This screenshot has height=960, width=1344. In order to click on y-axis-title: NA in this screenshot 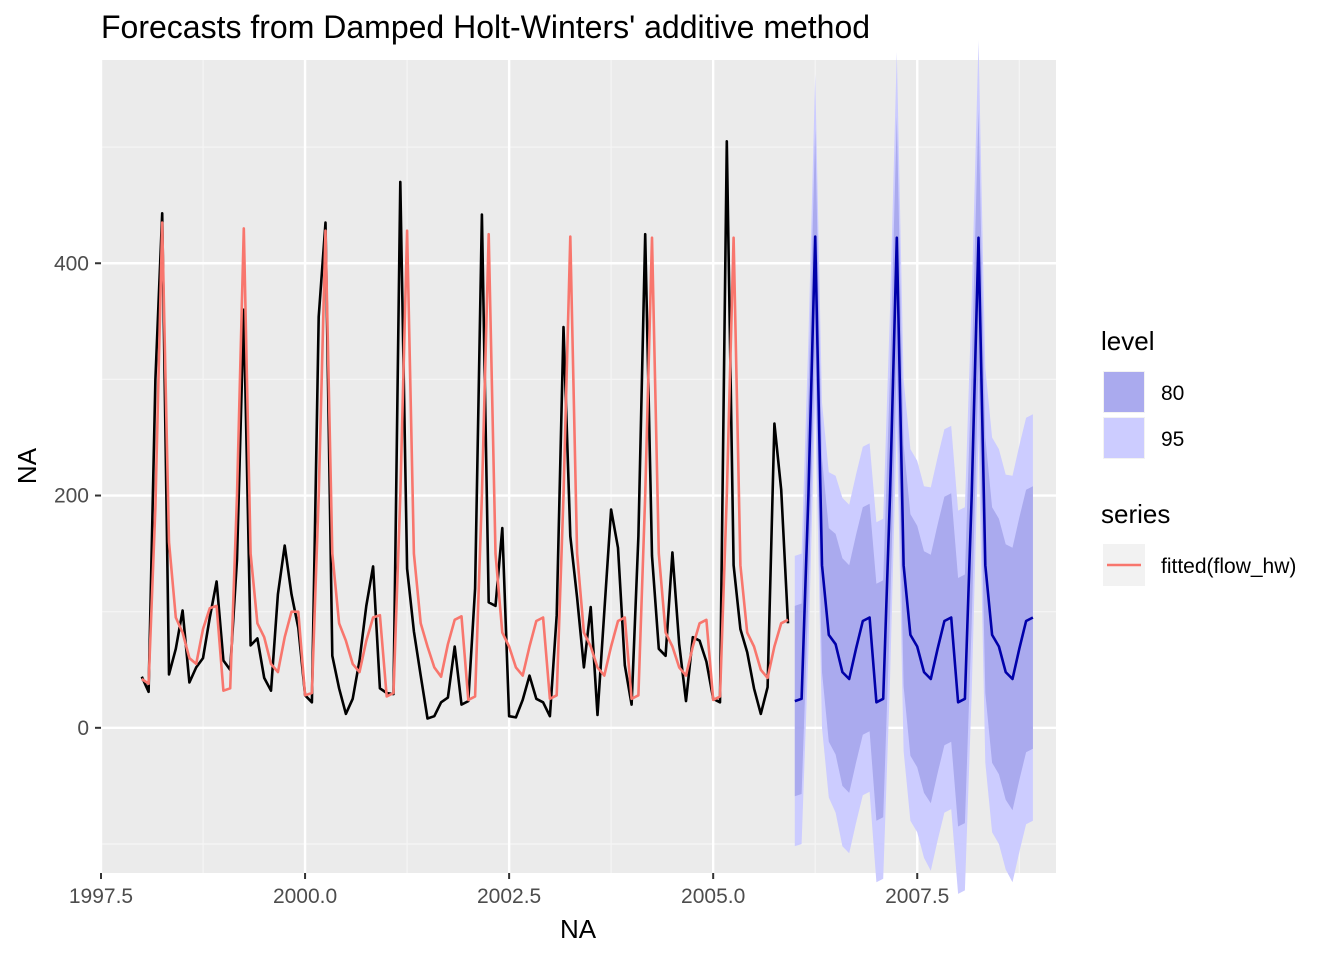, I will do `click(27, 465)`.